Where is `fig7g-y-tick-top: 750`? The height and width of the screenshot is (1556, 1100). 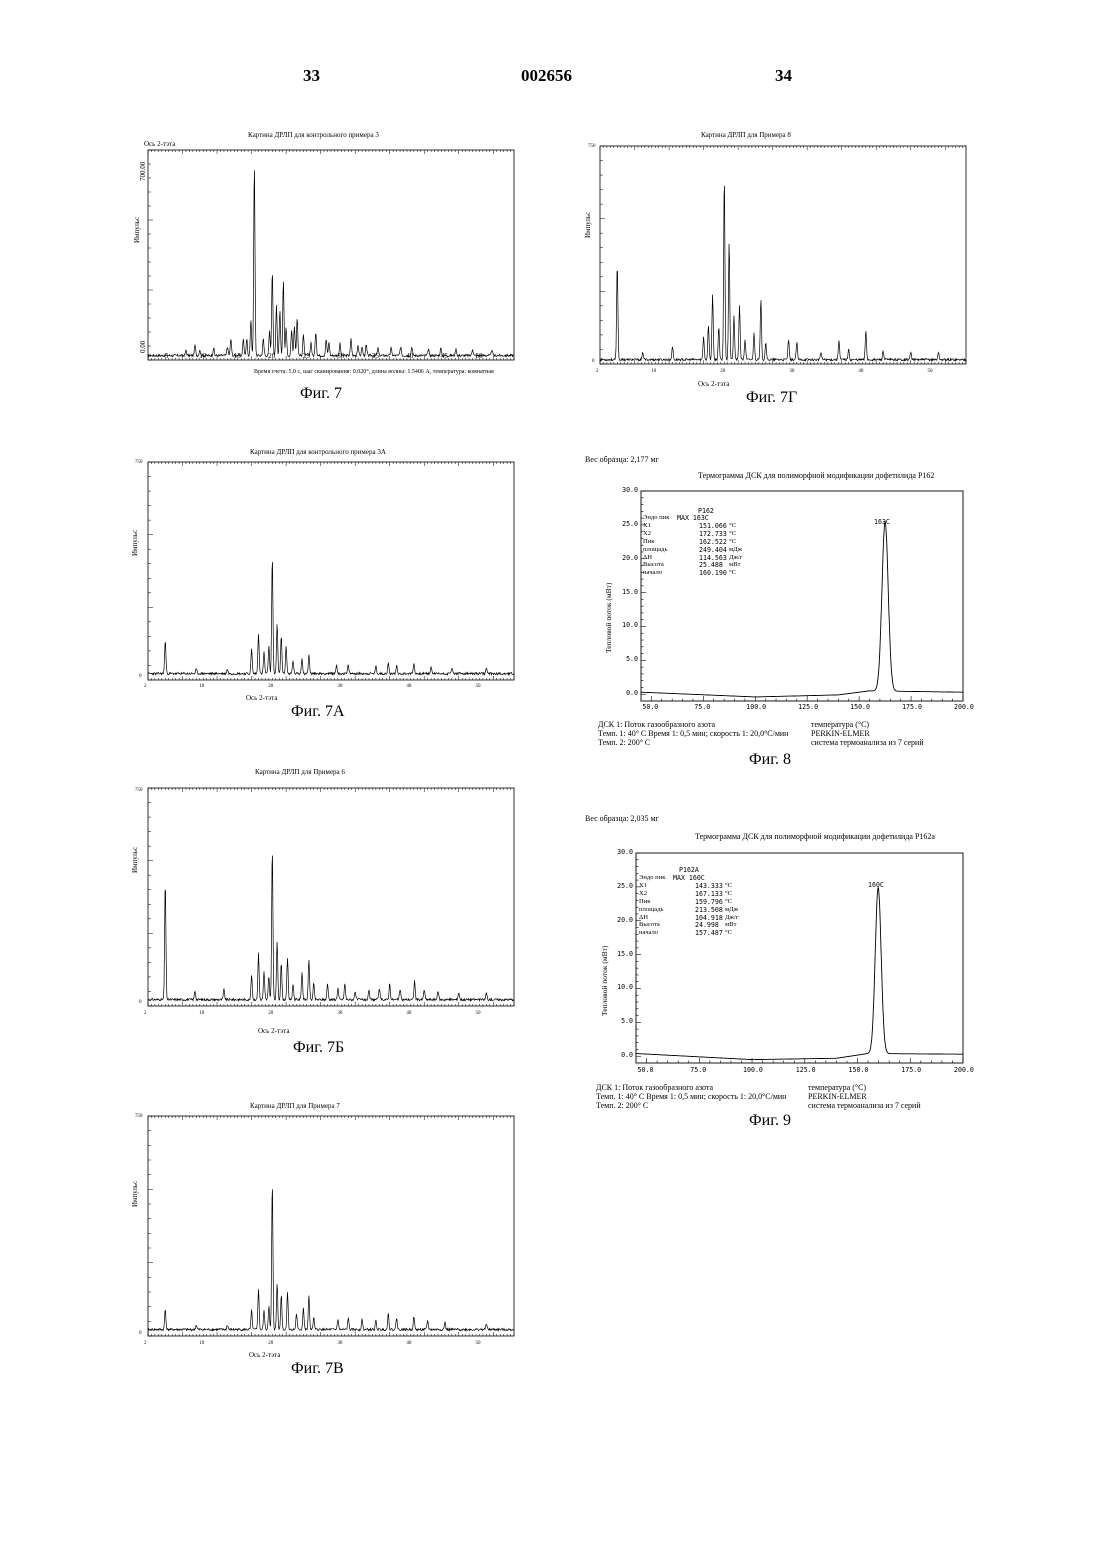
fig7g-y-tick-top: 750 is located at coordinates (592, 146).